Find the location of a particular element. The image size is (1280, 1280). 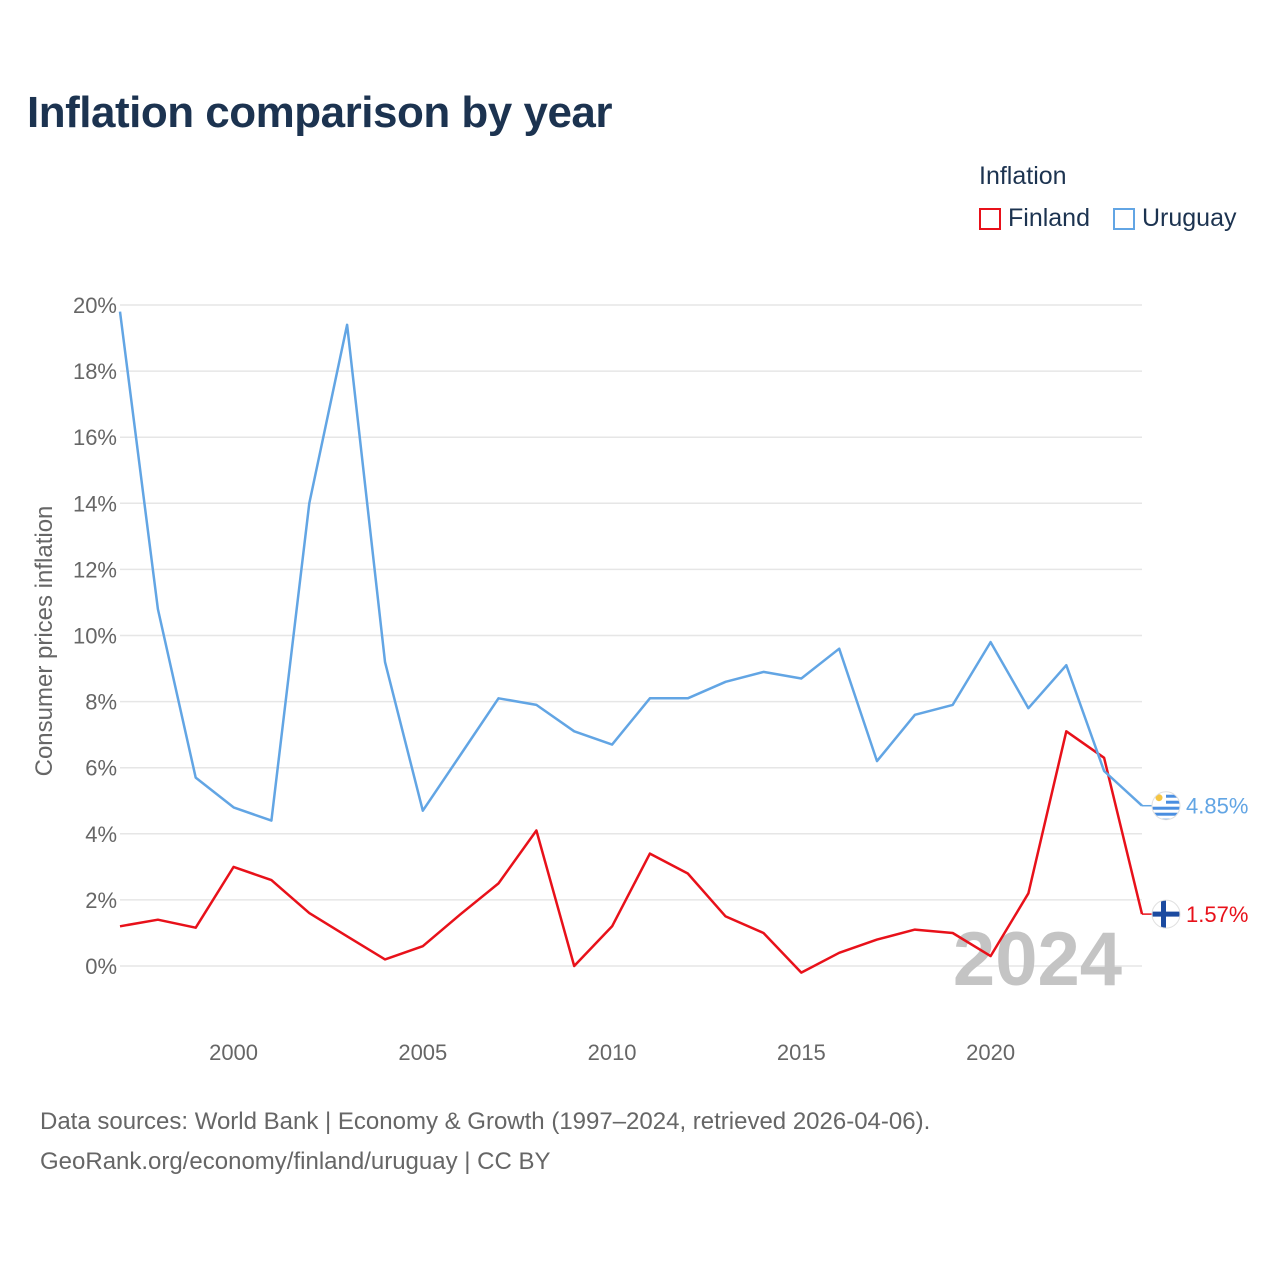

legend-item-finland: Finland is located at coordinates (1034, 218).